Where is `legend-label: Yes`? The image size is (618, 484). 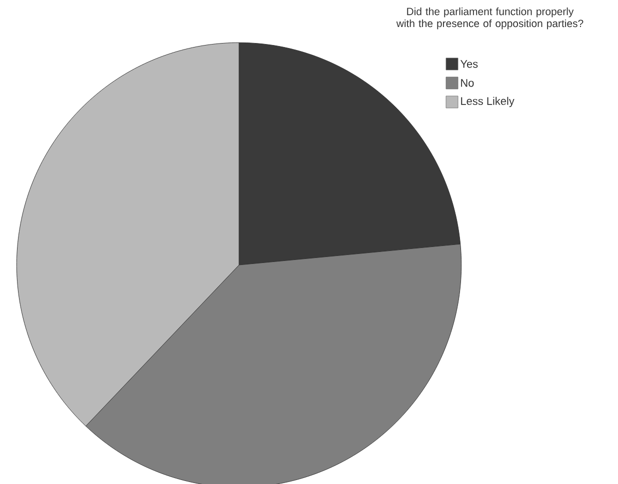 legend-label: Yes is located at coordinates (469, 64).